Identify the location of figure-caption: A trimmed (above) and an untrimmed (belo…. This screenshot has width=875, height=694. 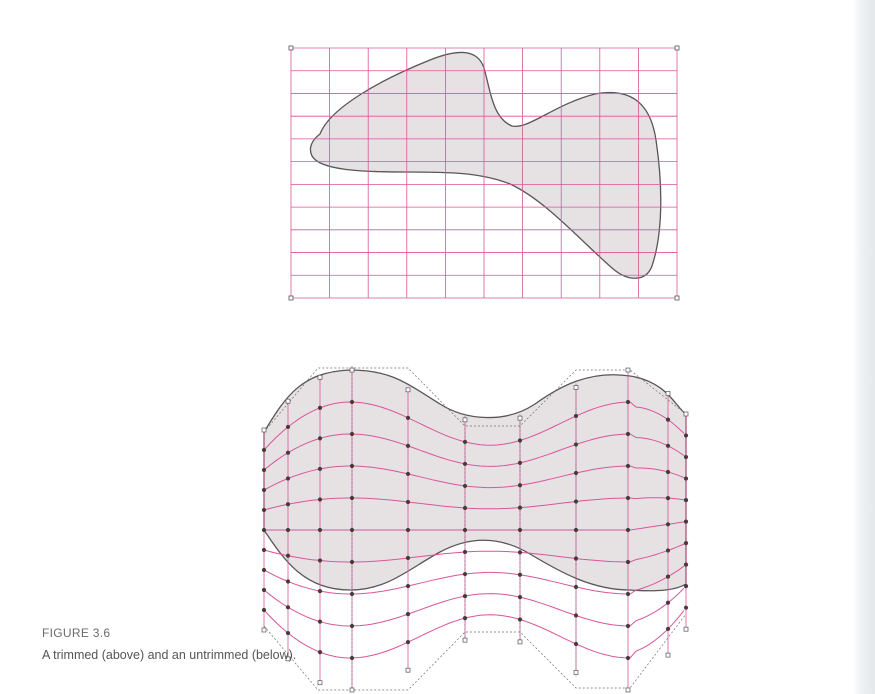
(169, 655).